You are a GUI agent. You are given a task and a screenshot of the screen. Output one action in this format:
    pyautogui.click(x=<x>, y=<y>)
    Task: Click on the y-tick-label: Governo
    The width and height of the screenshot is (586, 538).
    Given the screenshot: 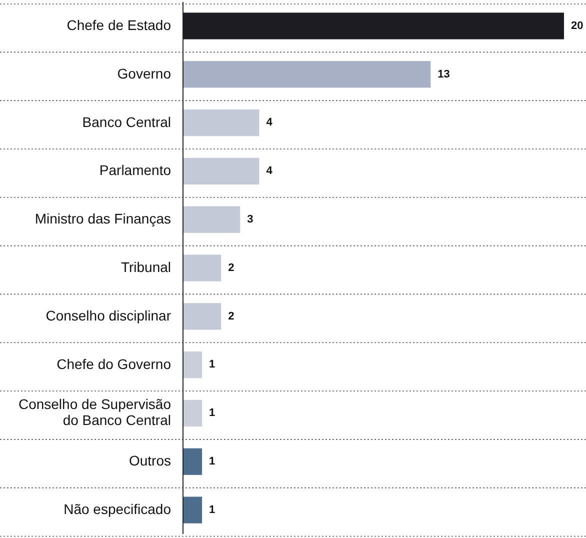 What is the action you would take?
    pyautogui.click(x=144, y=73)
    